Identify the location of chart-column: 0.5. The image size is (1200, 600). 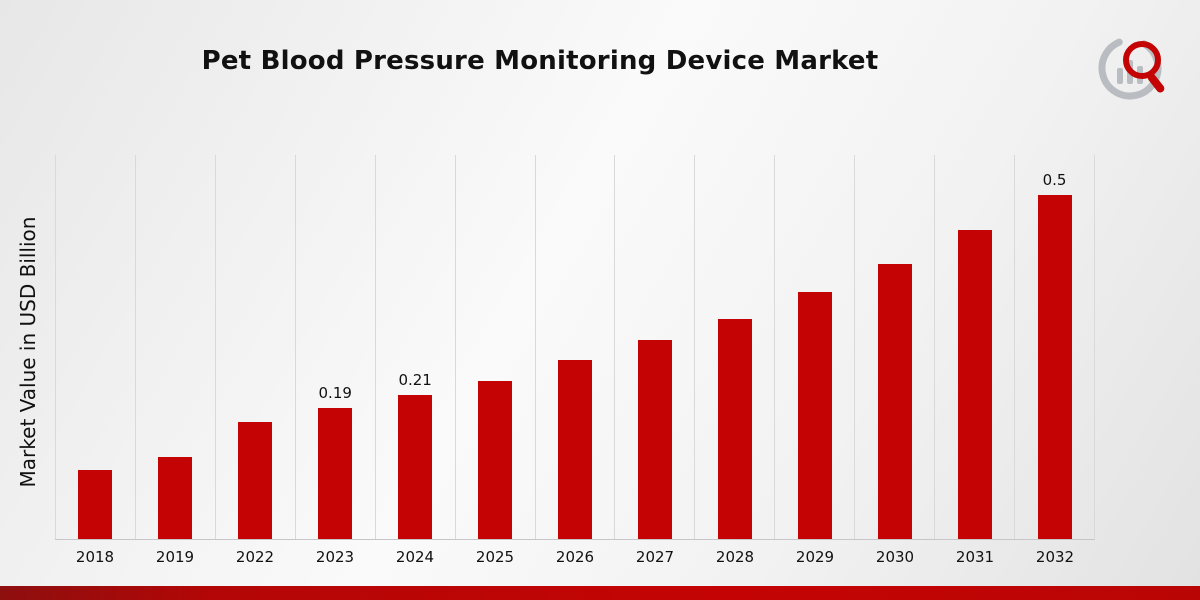
(1054, 347).